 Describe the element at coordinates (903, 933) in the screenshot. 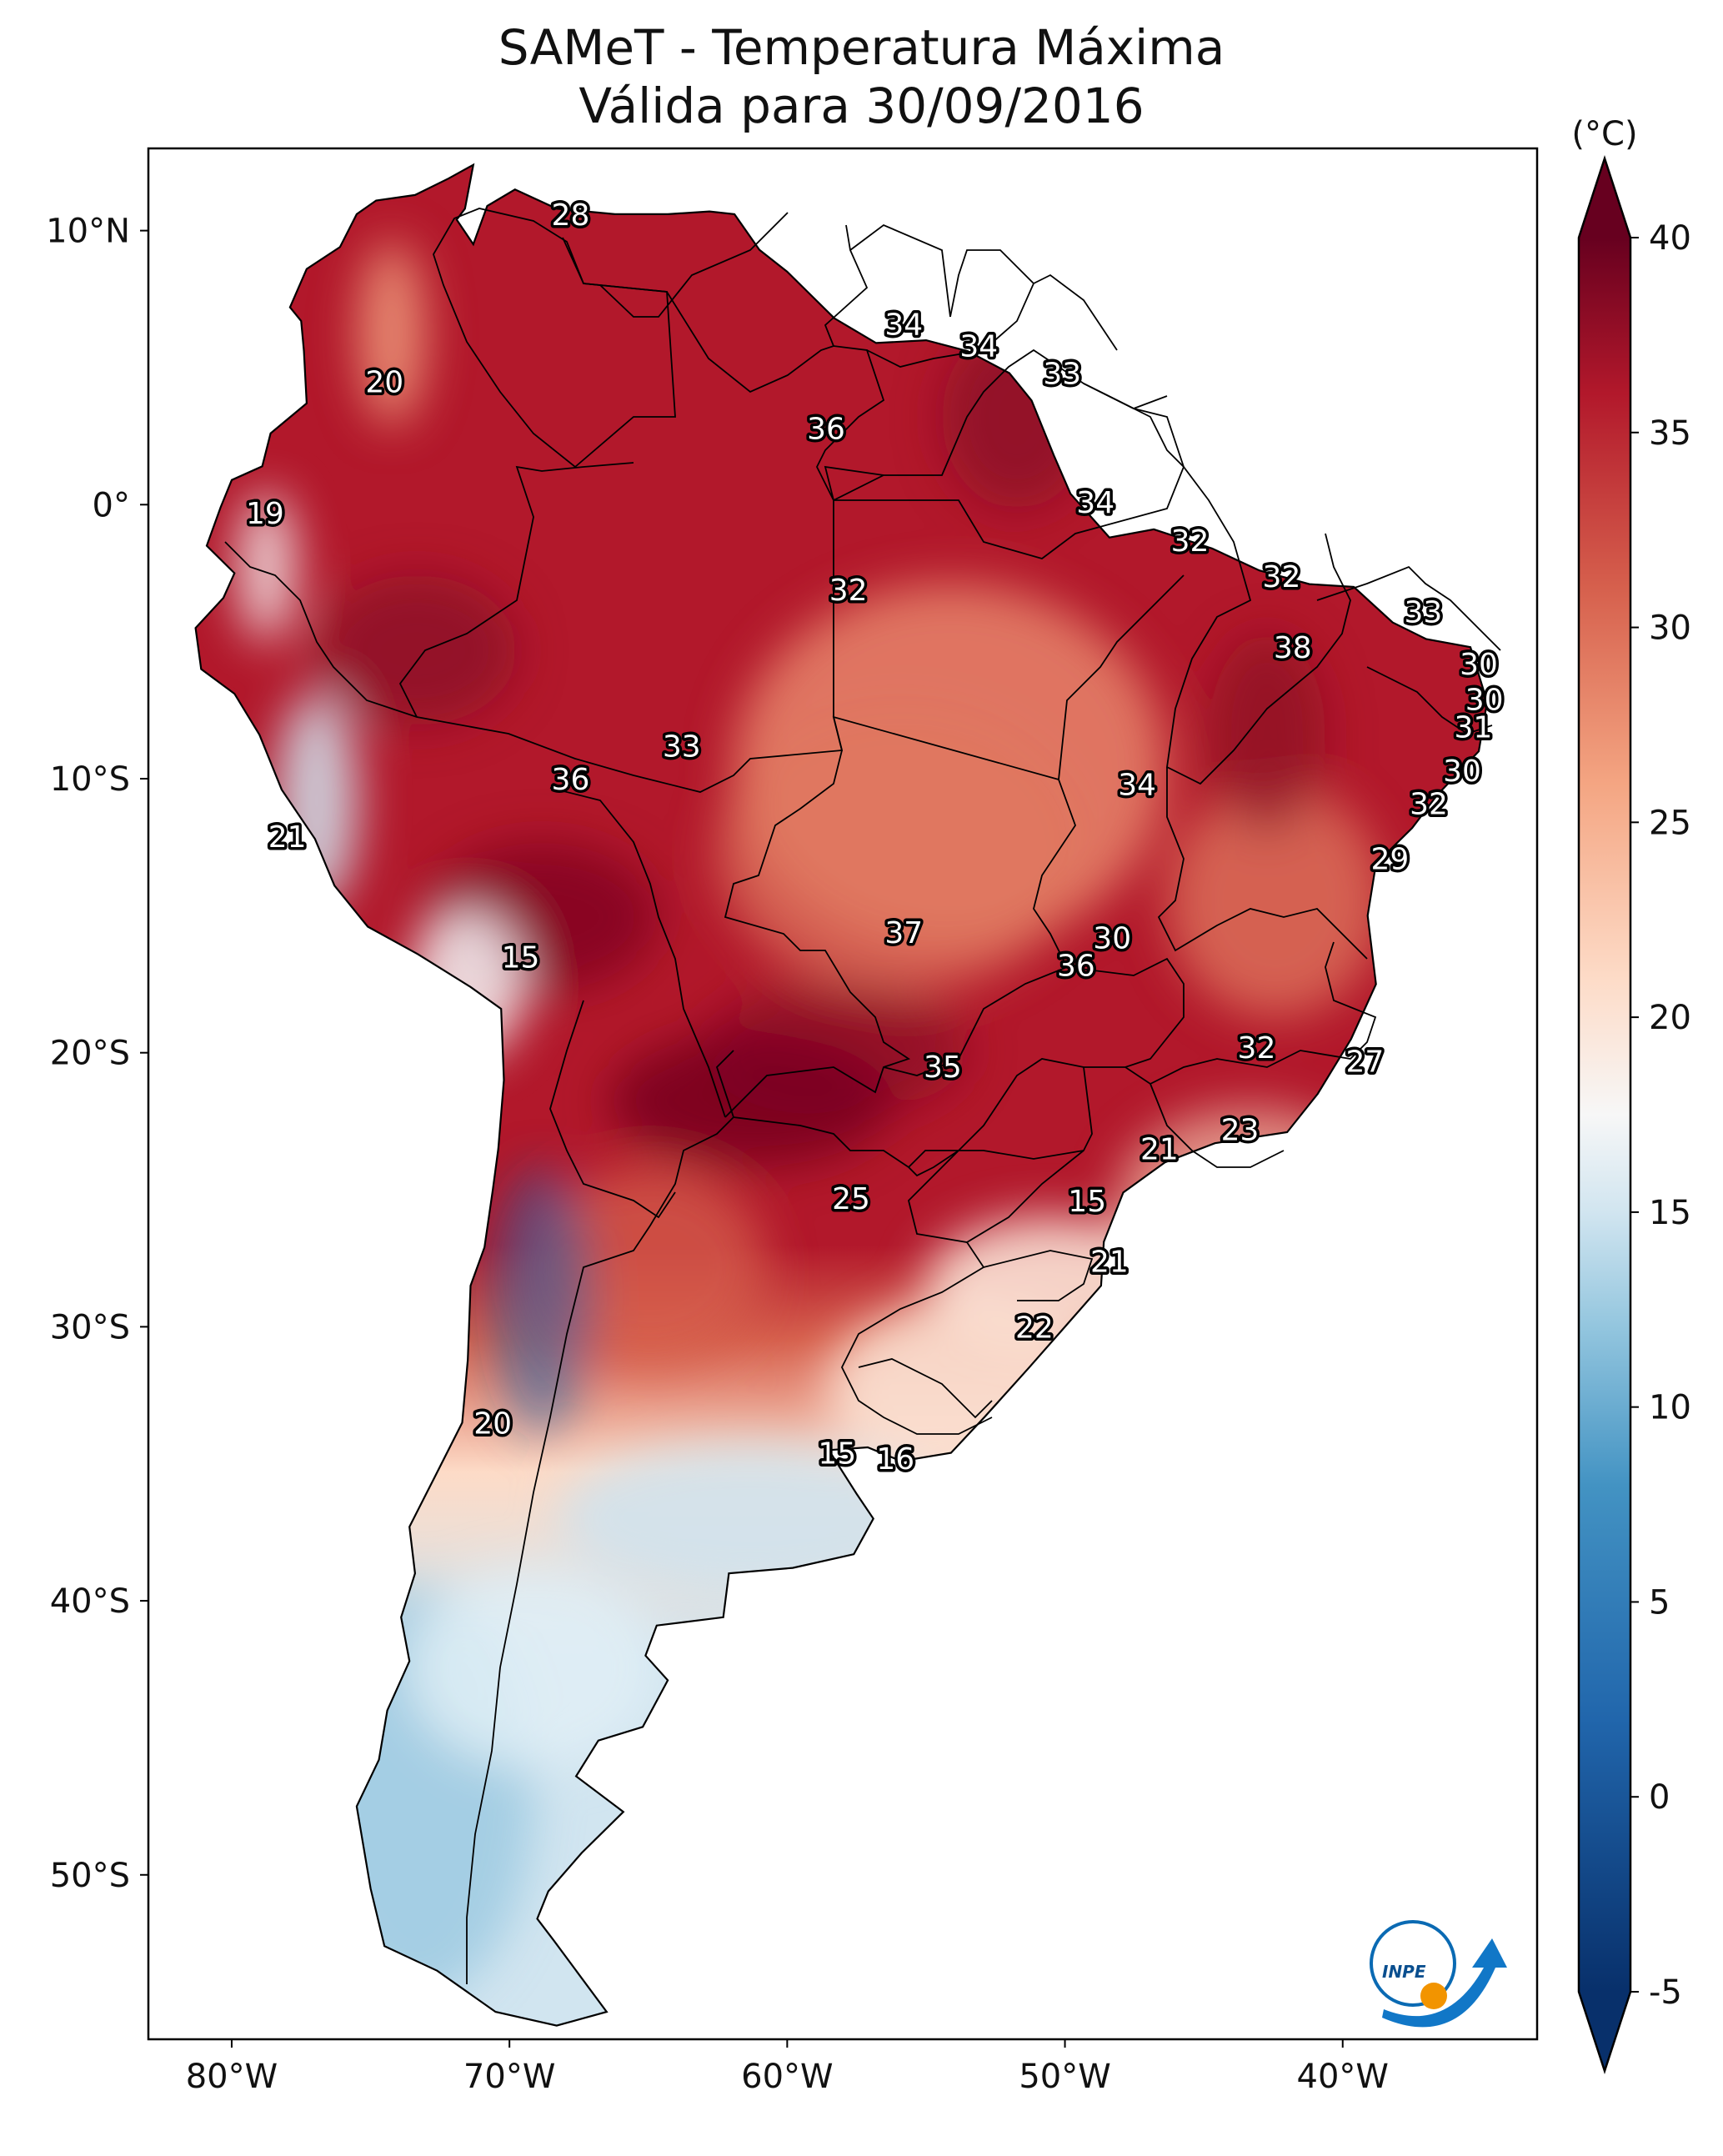

I see `station-value: 37` at that location.